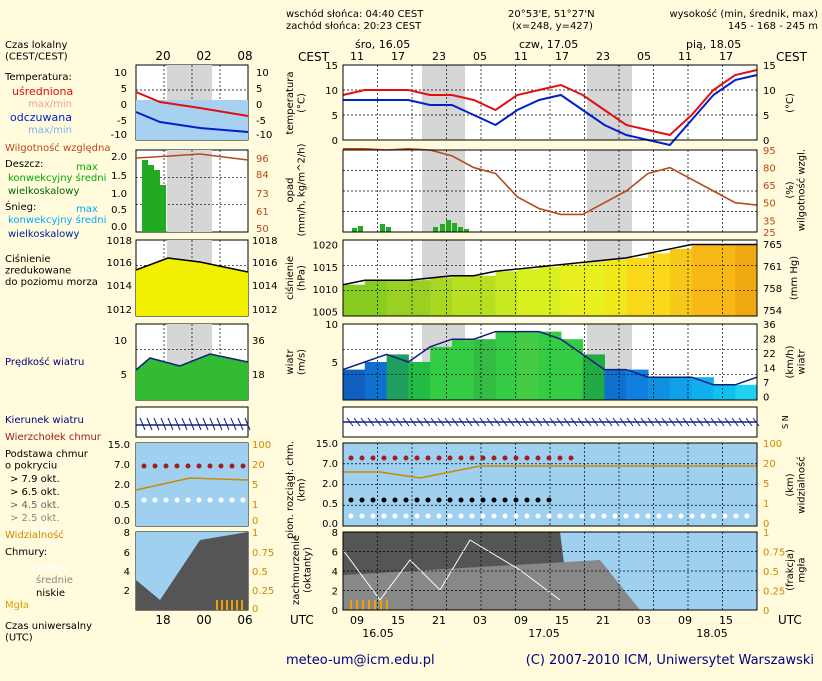  What do you see at coordinates (550, 110) in the screenshot?
I see `temp-felt-line` at bounding box center [550, 110].